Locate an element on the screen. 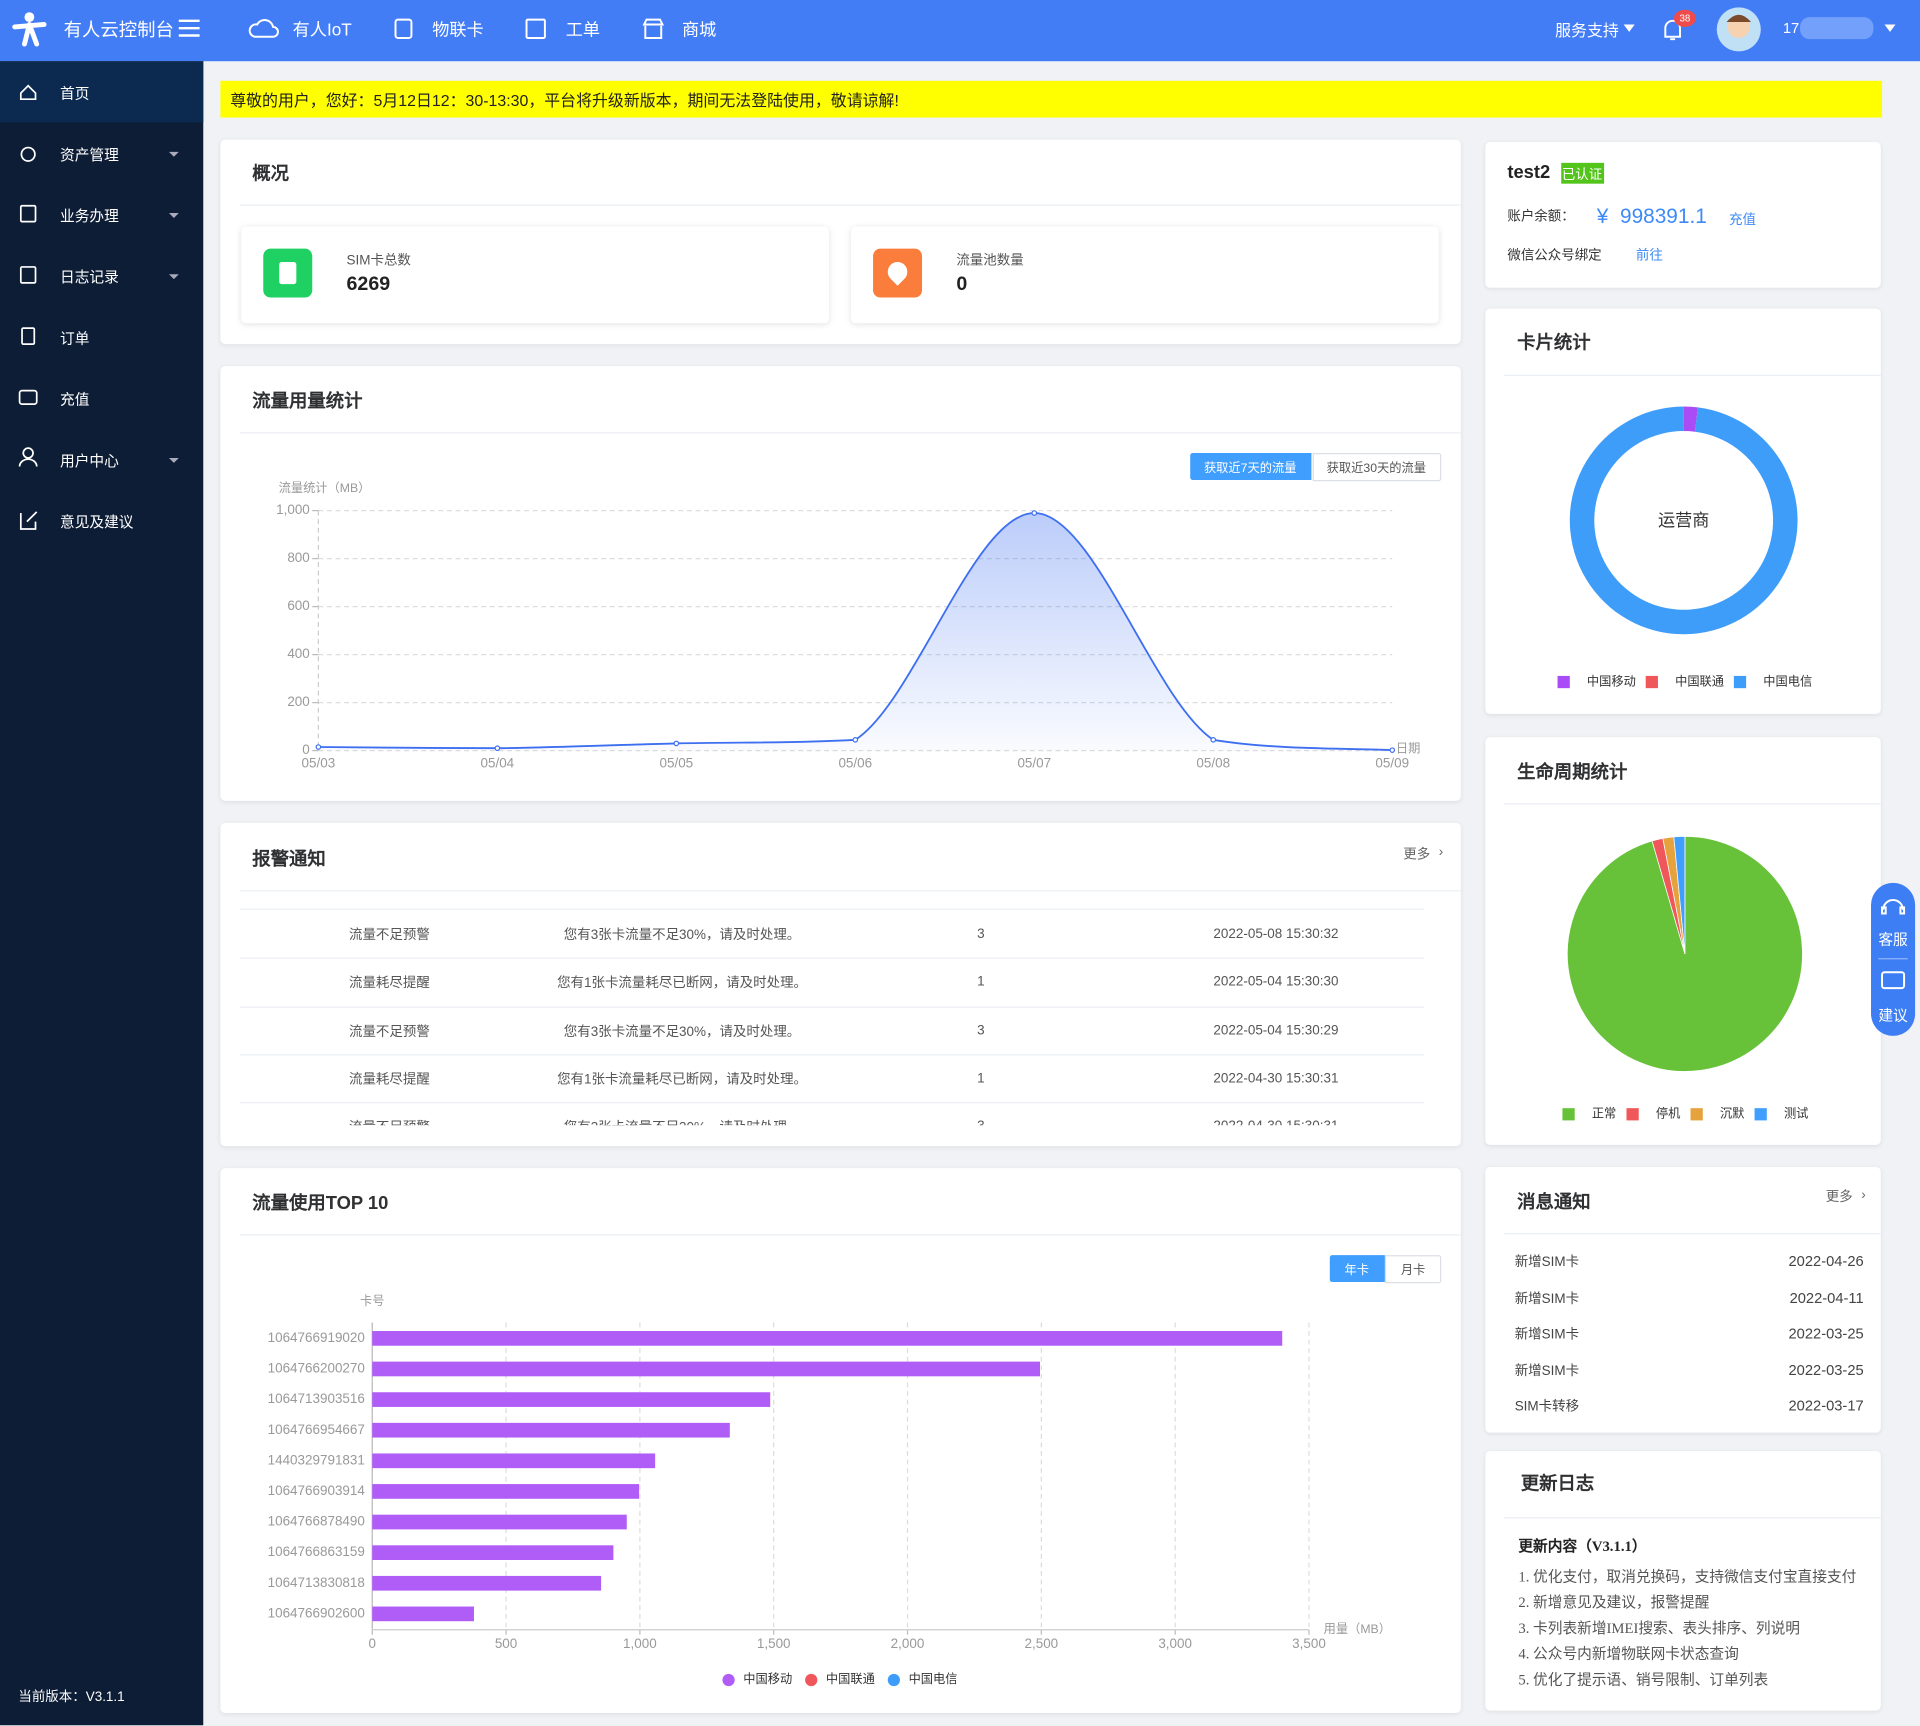 Image resolution: width=1920 pixels, height=1726 pixels. card-type-button: 月卡 is located at coordinates (1413, 1271).